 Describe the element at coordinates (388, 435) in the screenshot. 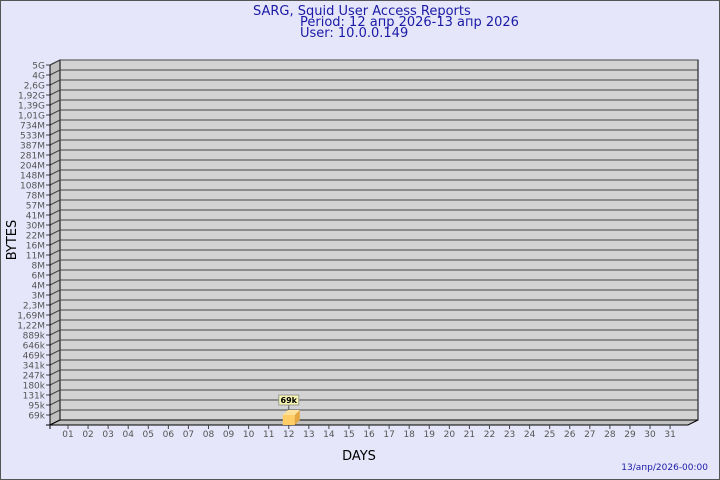

I see `x-tick-label: 17` at that location.